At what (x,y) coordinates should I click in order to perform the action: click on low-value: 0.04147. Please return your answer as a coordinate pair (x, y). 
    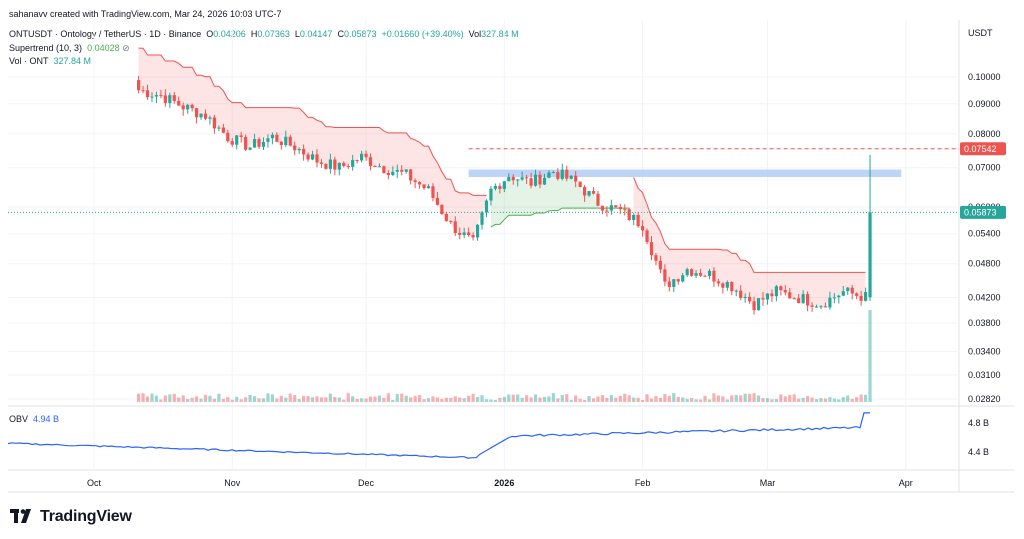
    Looking at the image, I should click on (316, 34).